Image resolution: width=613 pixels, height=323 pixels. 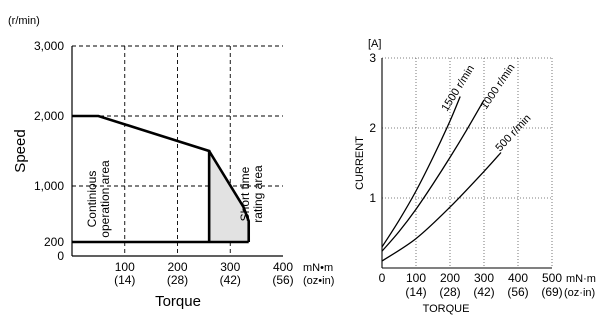 What do you see at coordinates (513, 133) in the screenshot?
I see `series-label: 500 r/min` at bounding box center [513, 133].